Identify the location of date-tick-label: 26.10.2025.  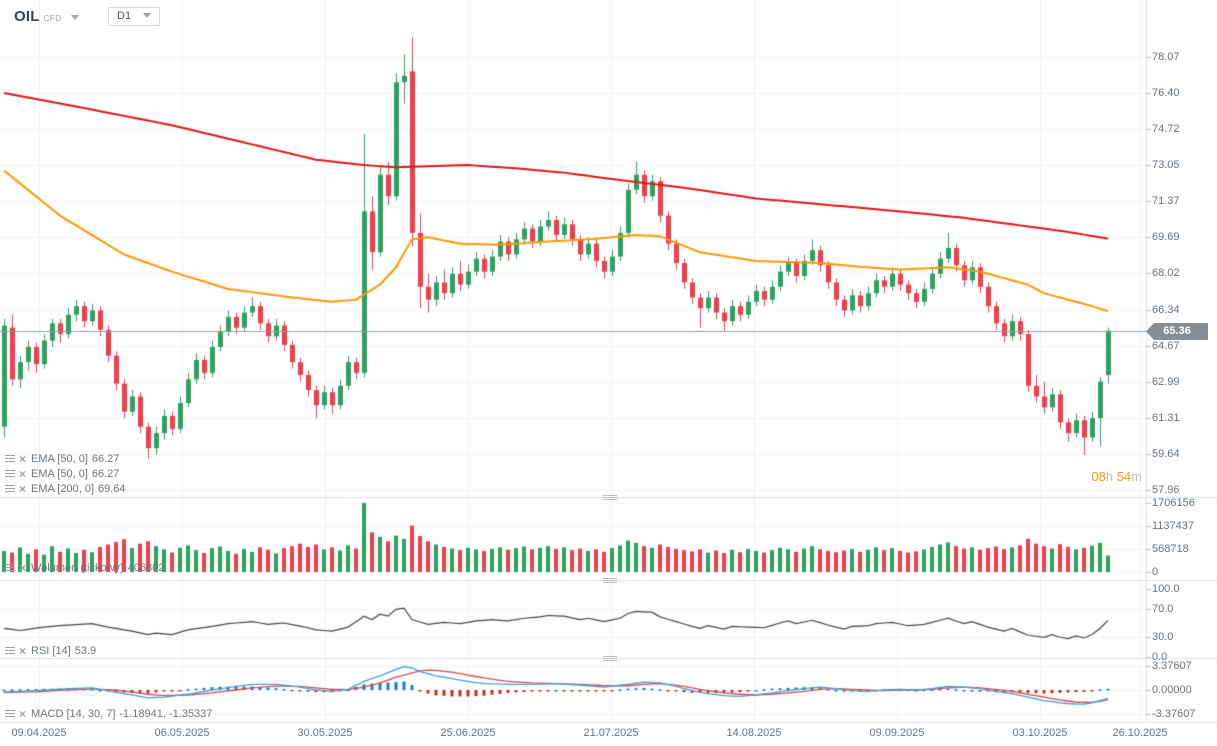
(1140, 733).